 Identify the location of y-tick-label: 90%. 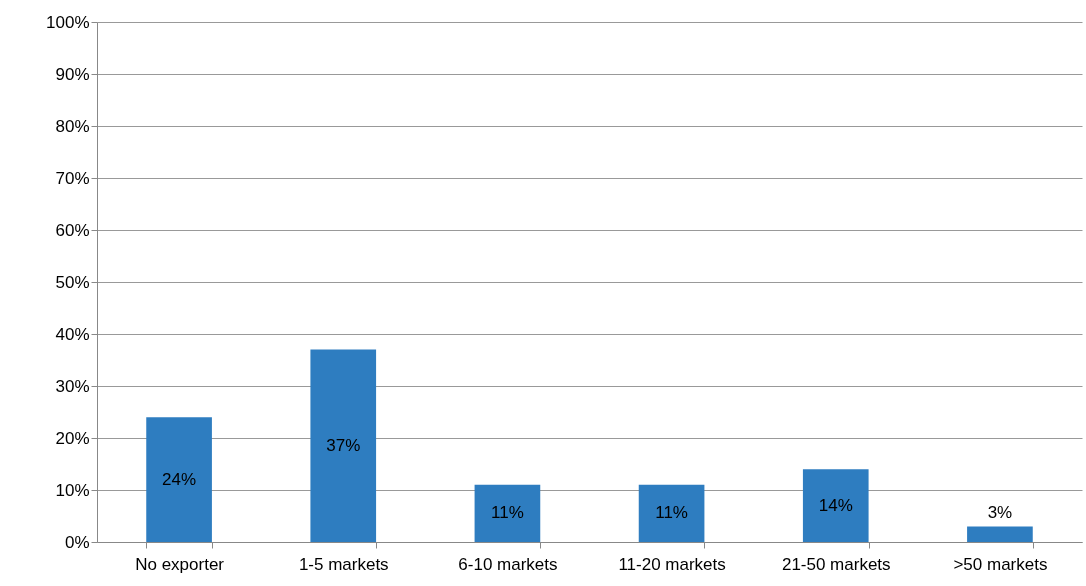
(72, 74).